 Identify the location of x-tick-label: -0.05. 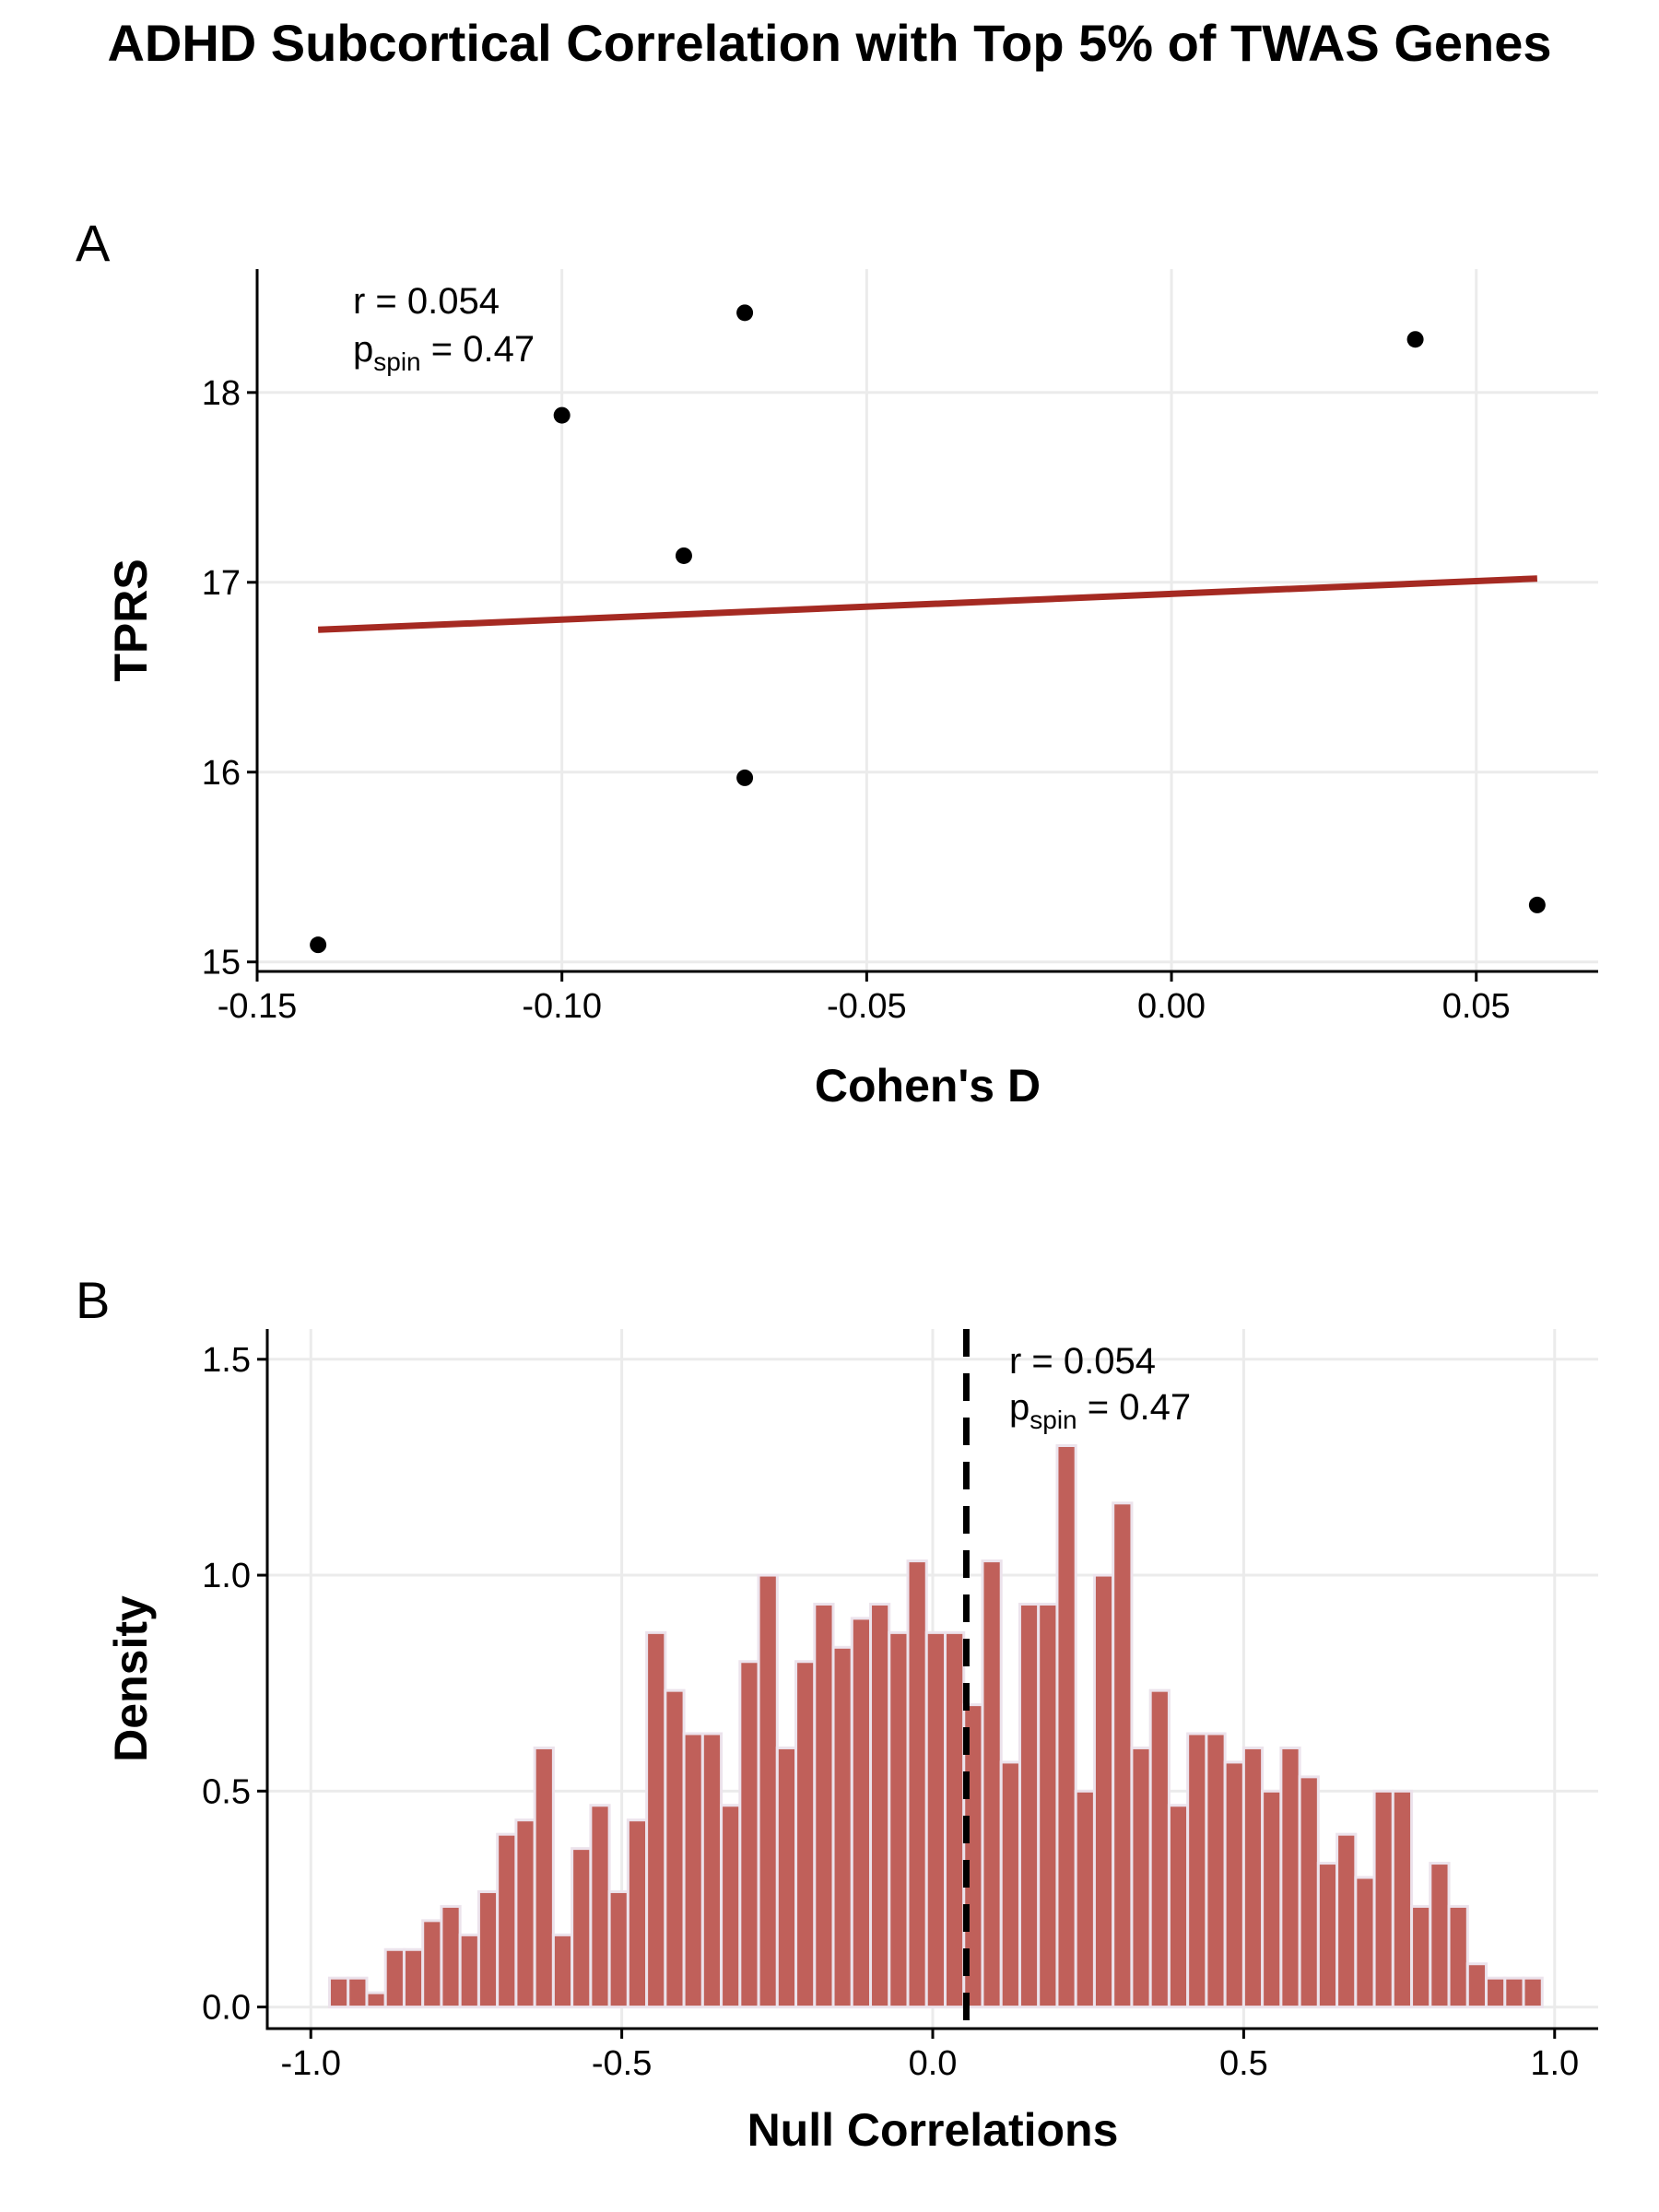
(867, 1006).